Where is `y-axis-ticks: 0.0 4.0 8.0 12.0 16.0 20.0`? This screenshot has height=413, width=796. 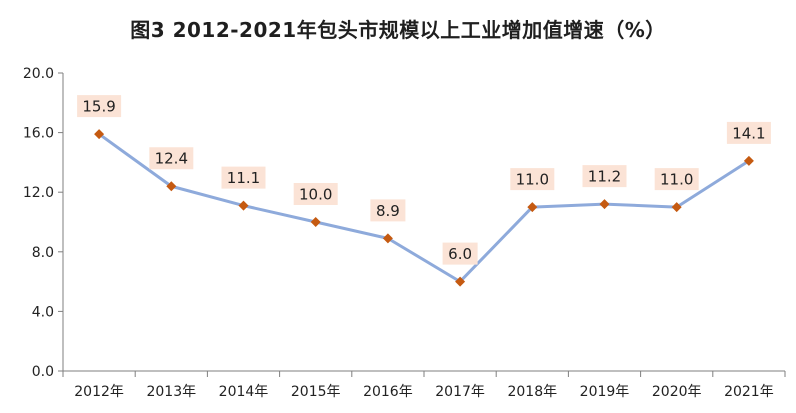
y-axis-ticks: 0.0 4.0 8.0 12.0 16.0 20.0 is located at coordinates (43, 223).